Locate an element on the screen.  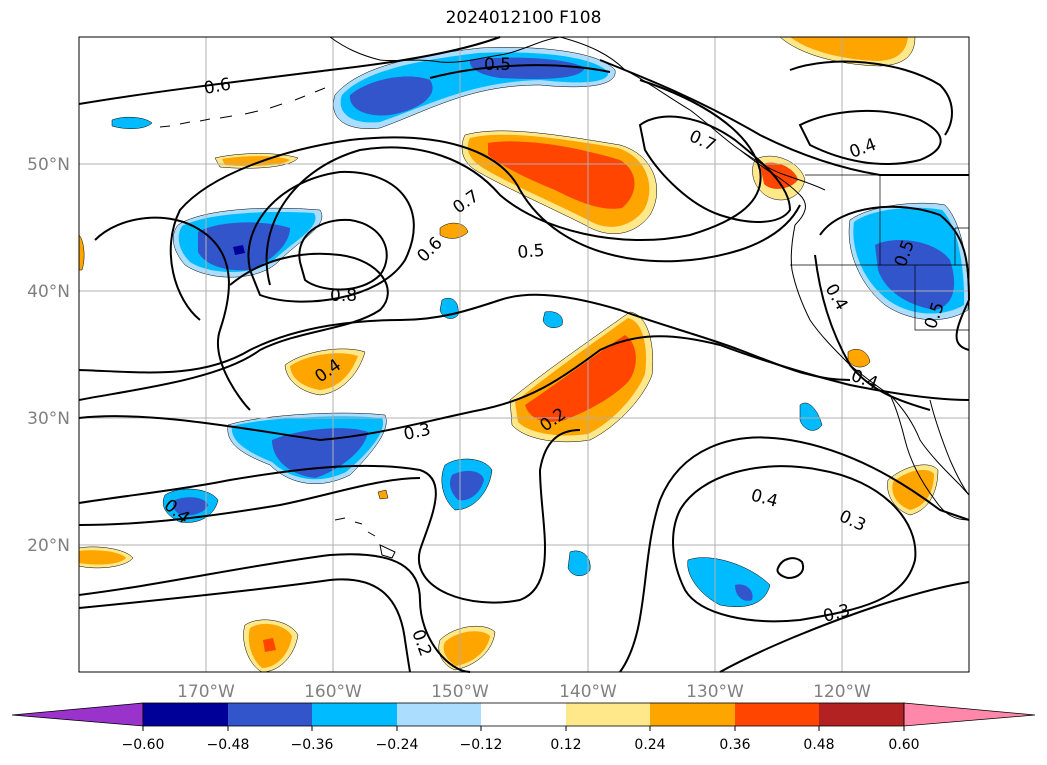
contour-0.5-north is located at coordinates (520, 71).